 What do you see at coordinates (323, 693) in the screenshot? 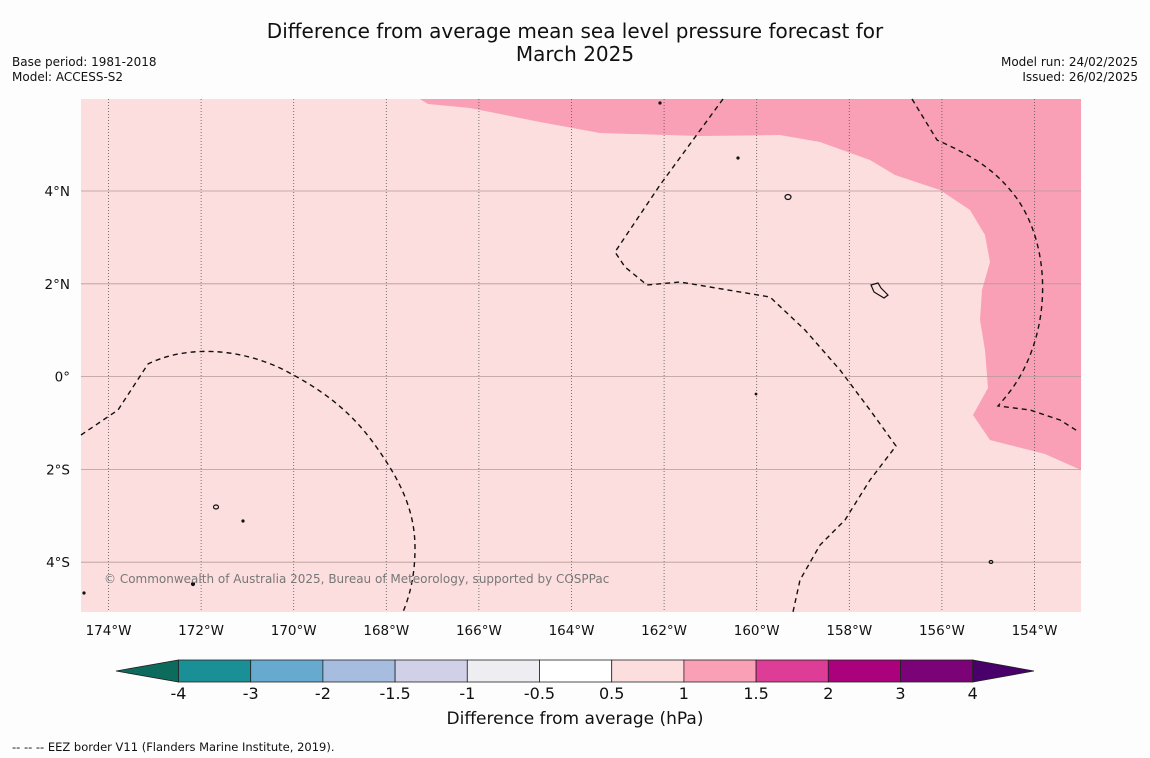
I see `colorbar-tick-label: -2` at bounding box center [323, 693].